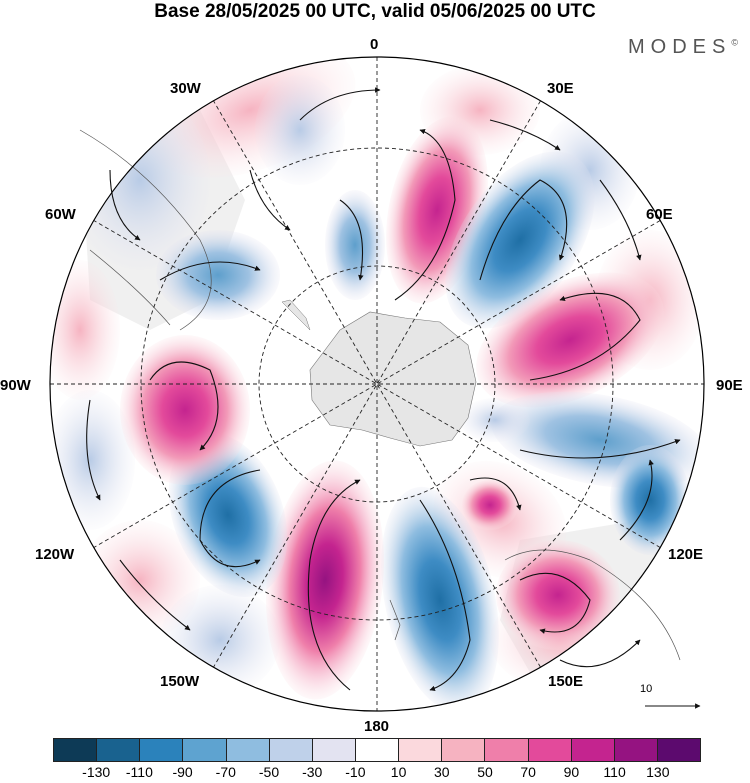  What do you see at coordinates (646, 689) in the screenshot?
I see `vector-scale-label: 10` at bounding box center [646, 689].